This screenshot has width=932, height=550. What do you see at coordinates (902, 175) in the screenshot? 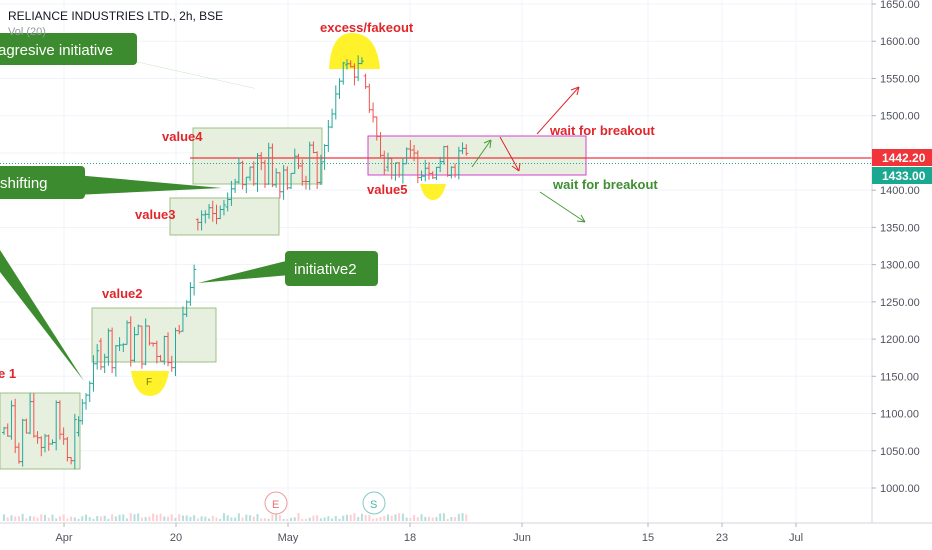
I see `price-tag-teal` at bounding box center [902, 175].